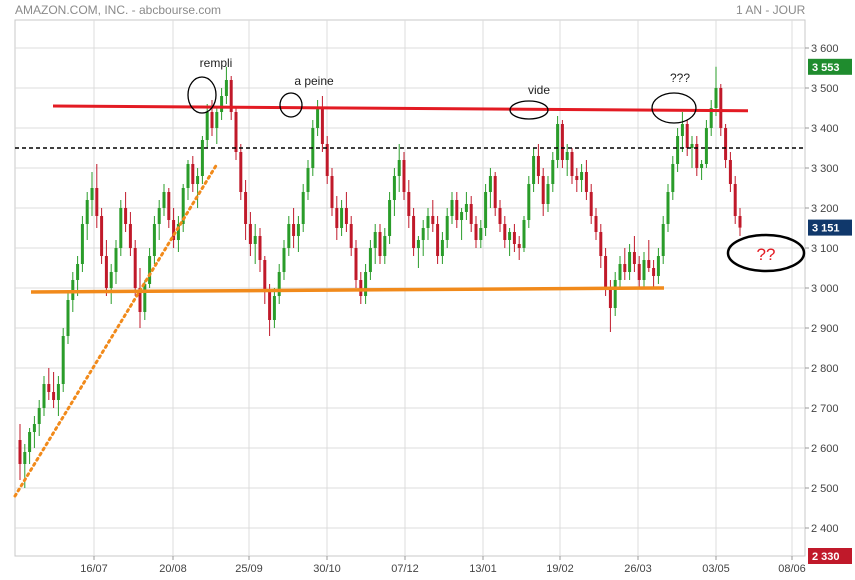 The image size is (855, 580). What do you see at coordinates (792, 569) in the screenshot?
I see `x-tick-label: 08/06` at bounding box center [792, 569].